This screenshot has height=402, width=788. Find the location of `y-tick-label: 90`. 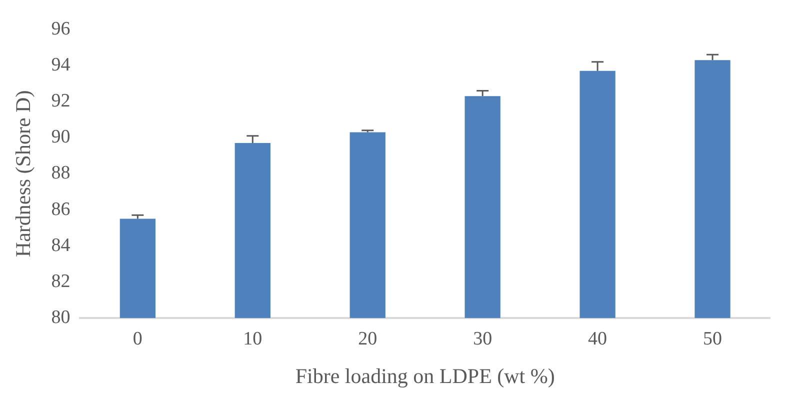

y-tick-label: 90 is located at coordinates (60, 137).